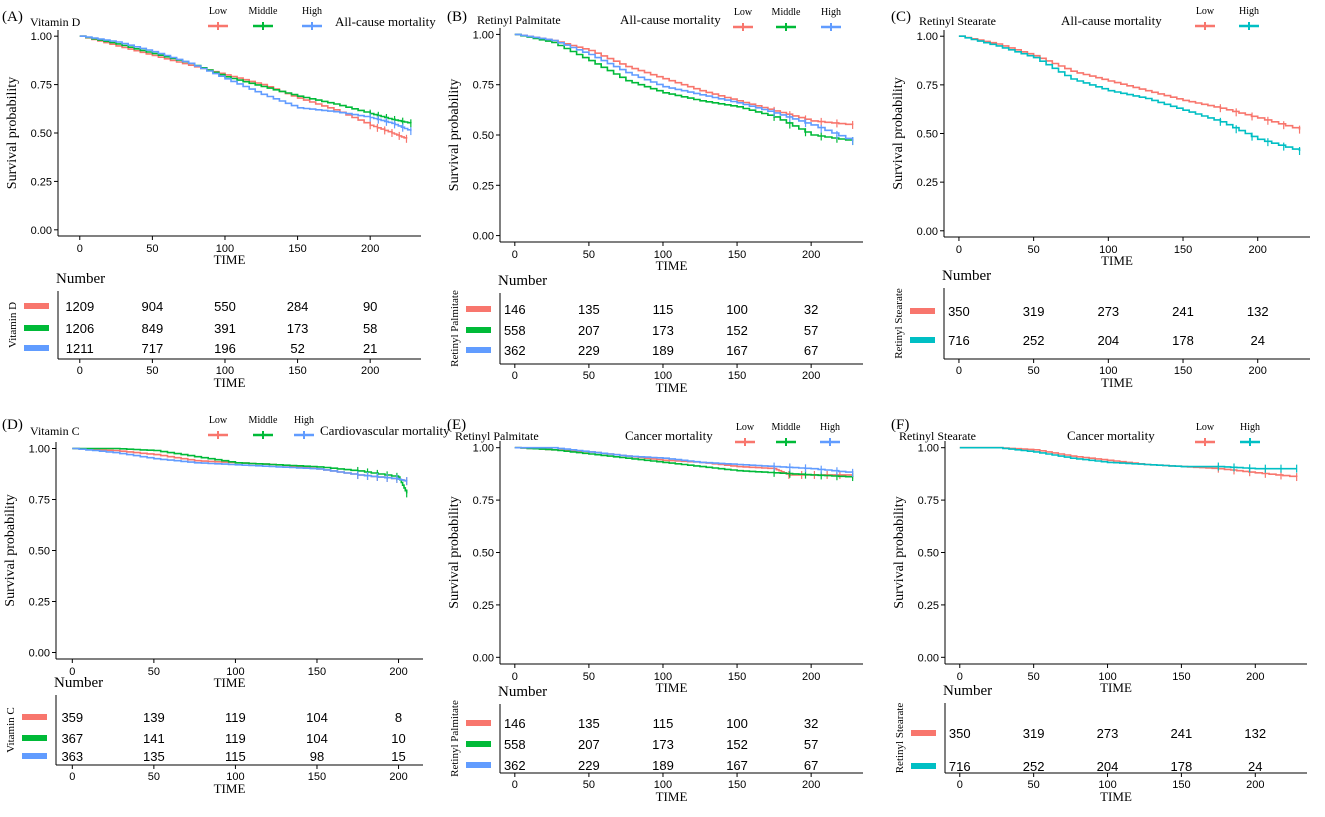  Describe the element at coordinates (901, 17) in the screenshot. I see `panel-label: (C)` at that location.